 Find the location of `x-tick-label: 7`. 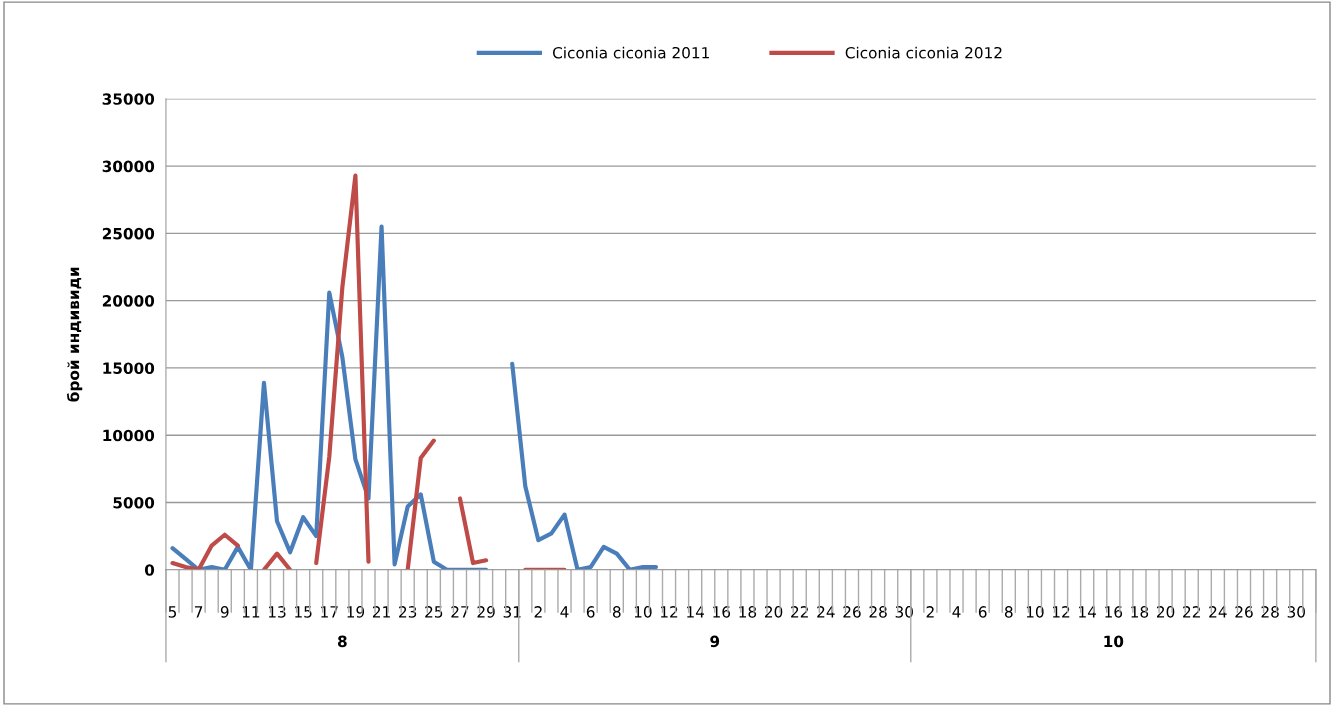

x-tick-label: 7 is located at coordinates (199, 612).